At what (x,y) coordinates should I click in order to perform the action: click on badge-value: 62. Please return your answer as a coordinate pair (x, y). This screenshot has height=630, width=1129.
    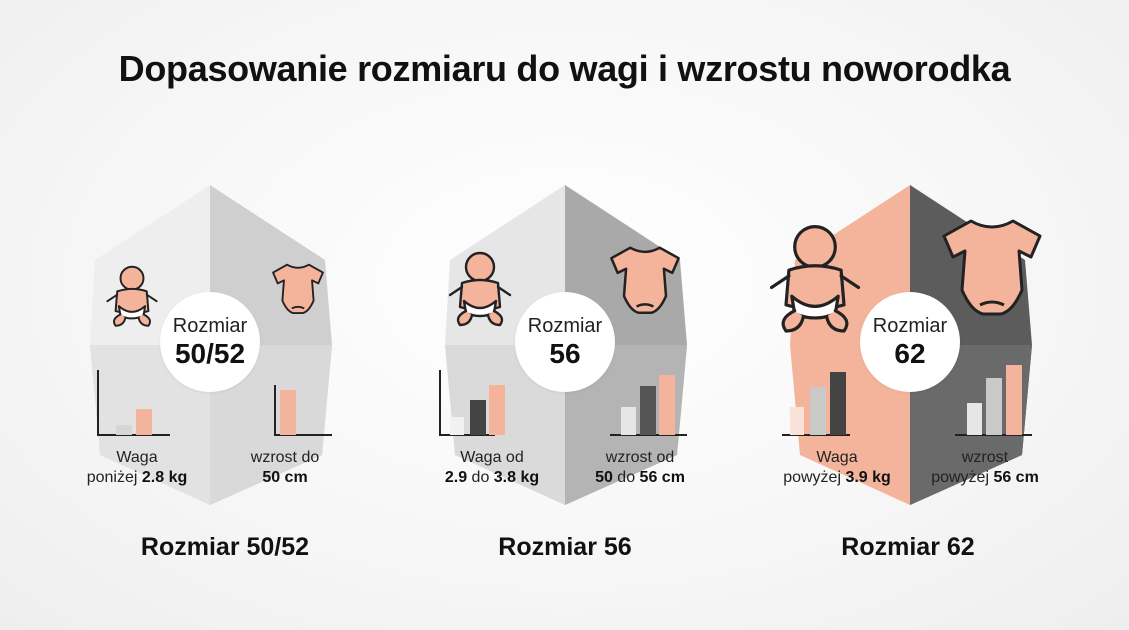
    Looking at the image, I should click on (910, 353).